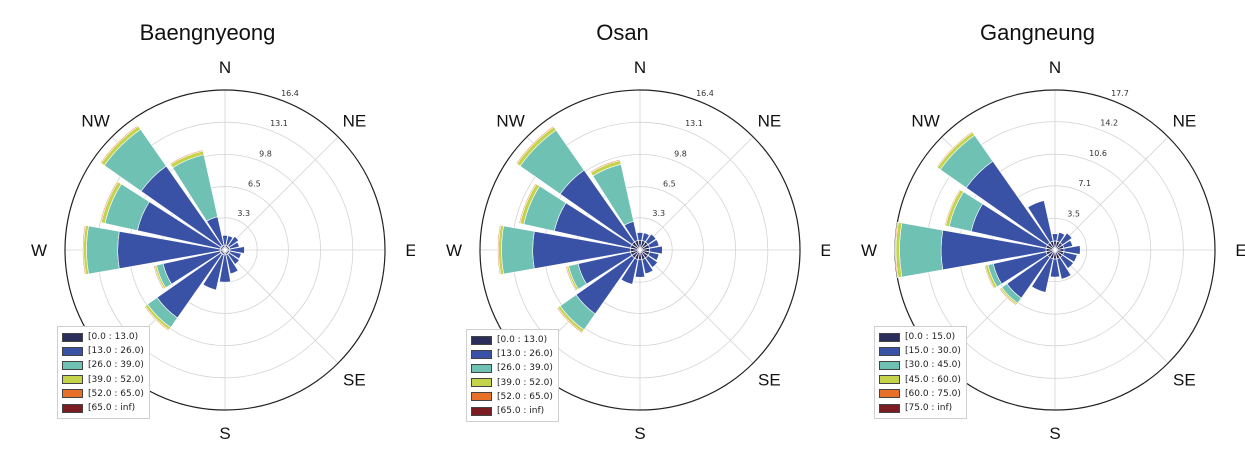 The width and height of the screenshot is (1245, 457). What do you see at coordinates (933, 365) in the screenshot?
I see `legend-label: [30.0 : 45.0)` at bounding box center [933, 365].